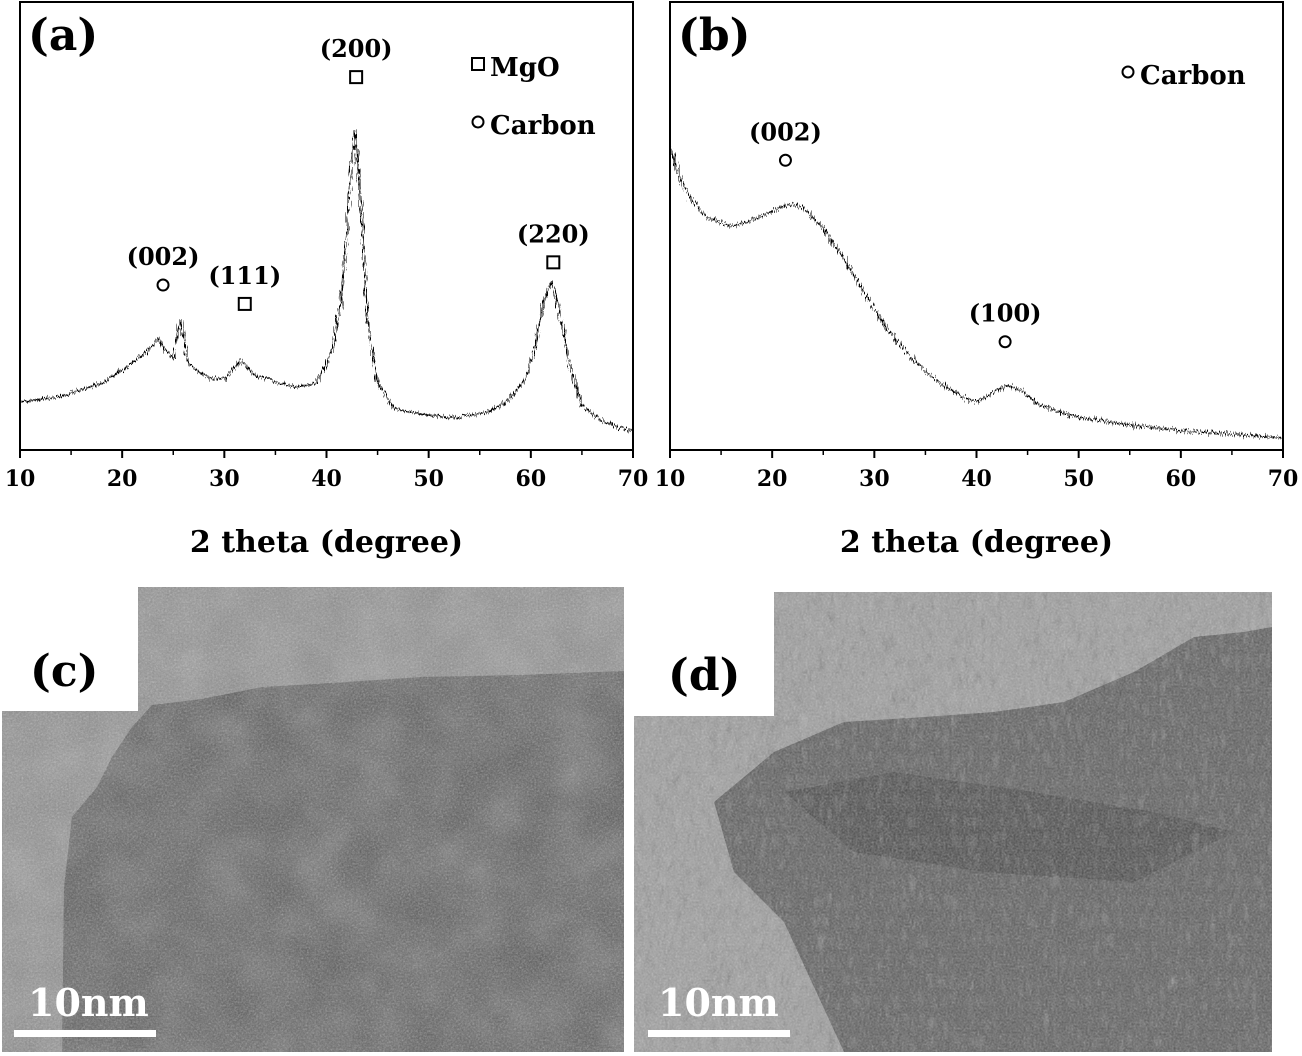  Describe the element at coordinates (478, 64) in the screenshot. I see `legend-marker-mgo` at that location.